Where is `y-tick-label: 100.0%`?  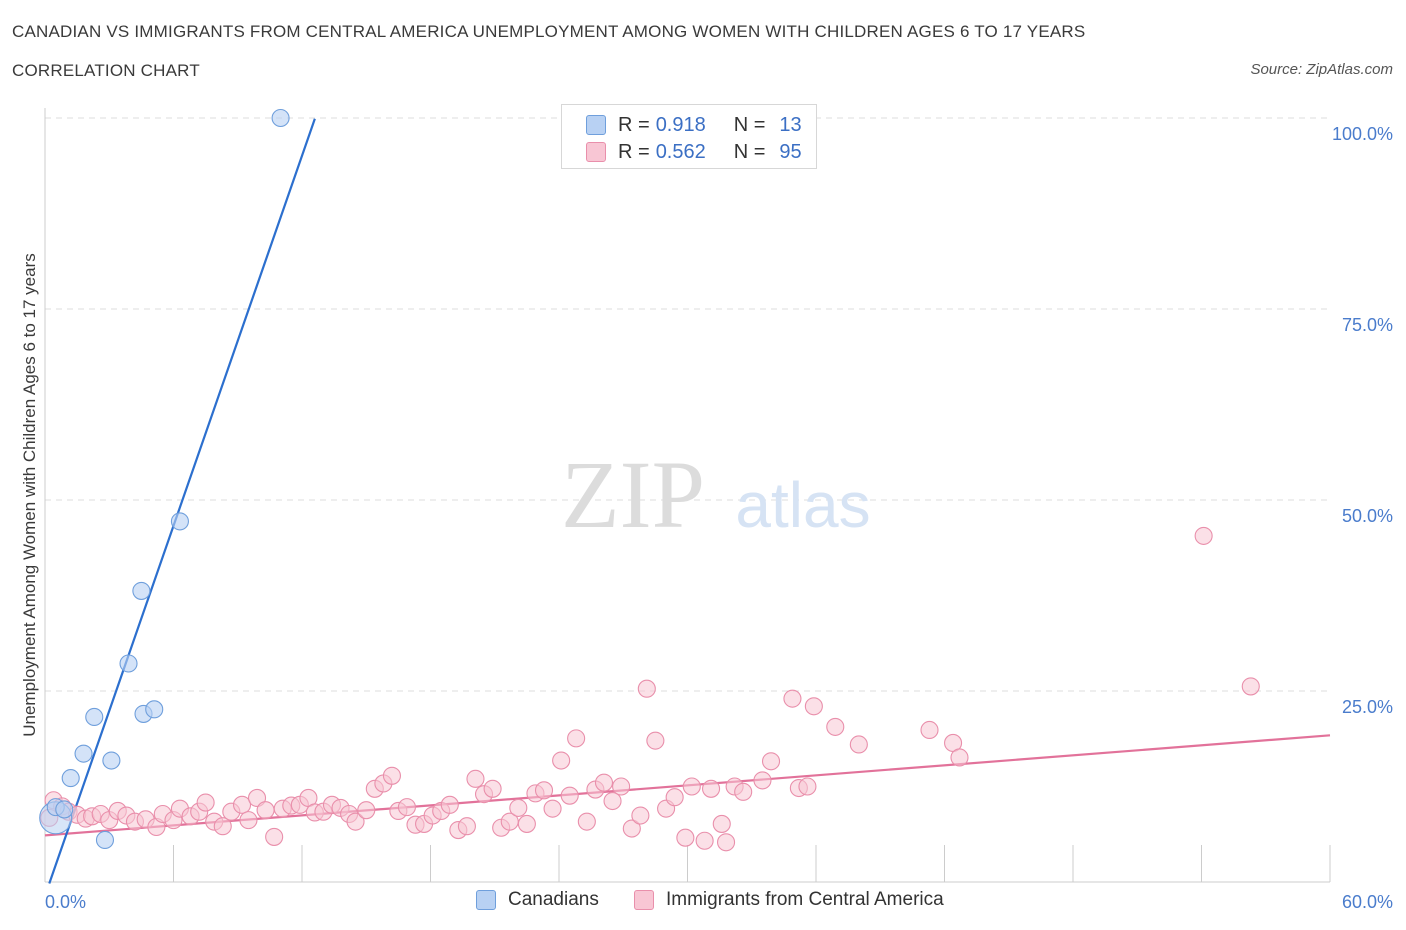 y-tick-label: 100.0% is located at coordinates (1362, 134).